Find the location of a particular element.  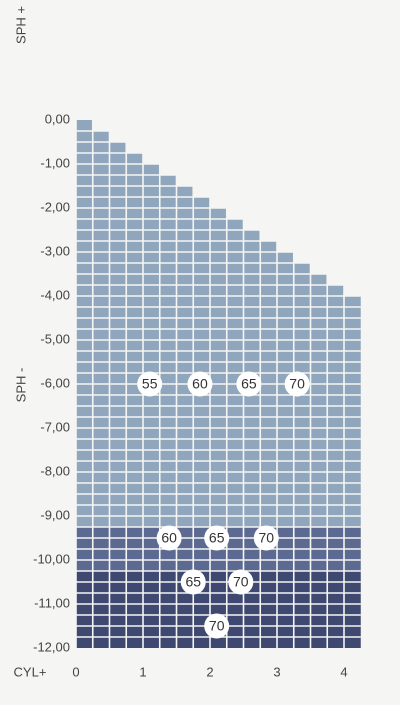

x-tick-label: 1 is located at coordinates (142, 671).